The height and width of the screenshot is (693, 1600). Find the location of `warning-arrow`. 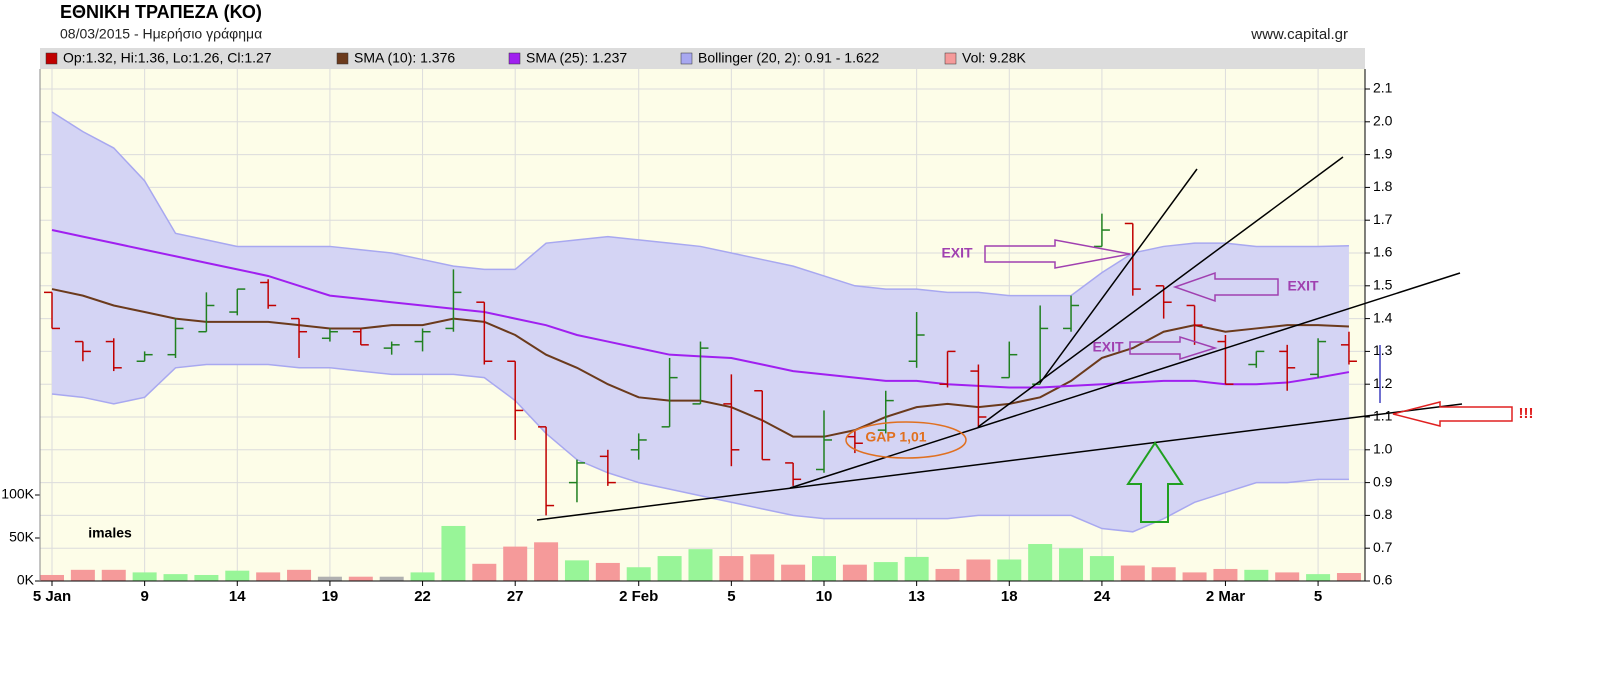

warning-arrow is located at coordinates (1452, 414).